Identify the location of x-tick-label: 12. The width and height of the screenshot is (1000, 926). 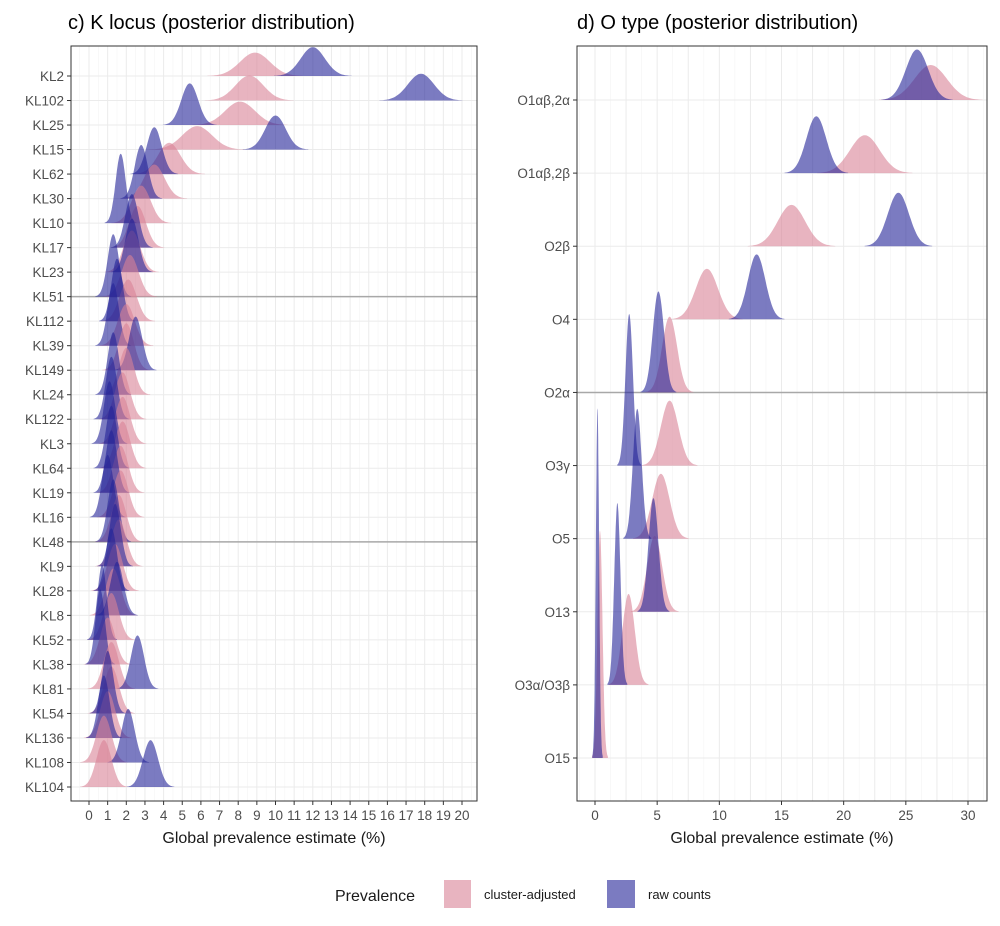
(312, 815).